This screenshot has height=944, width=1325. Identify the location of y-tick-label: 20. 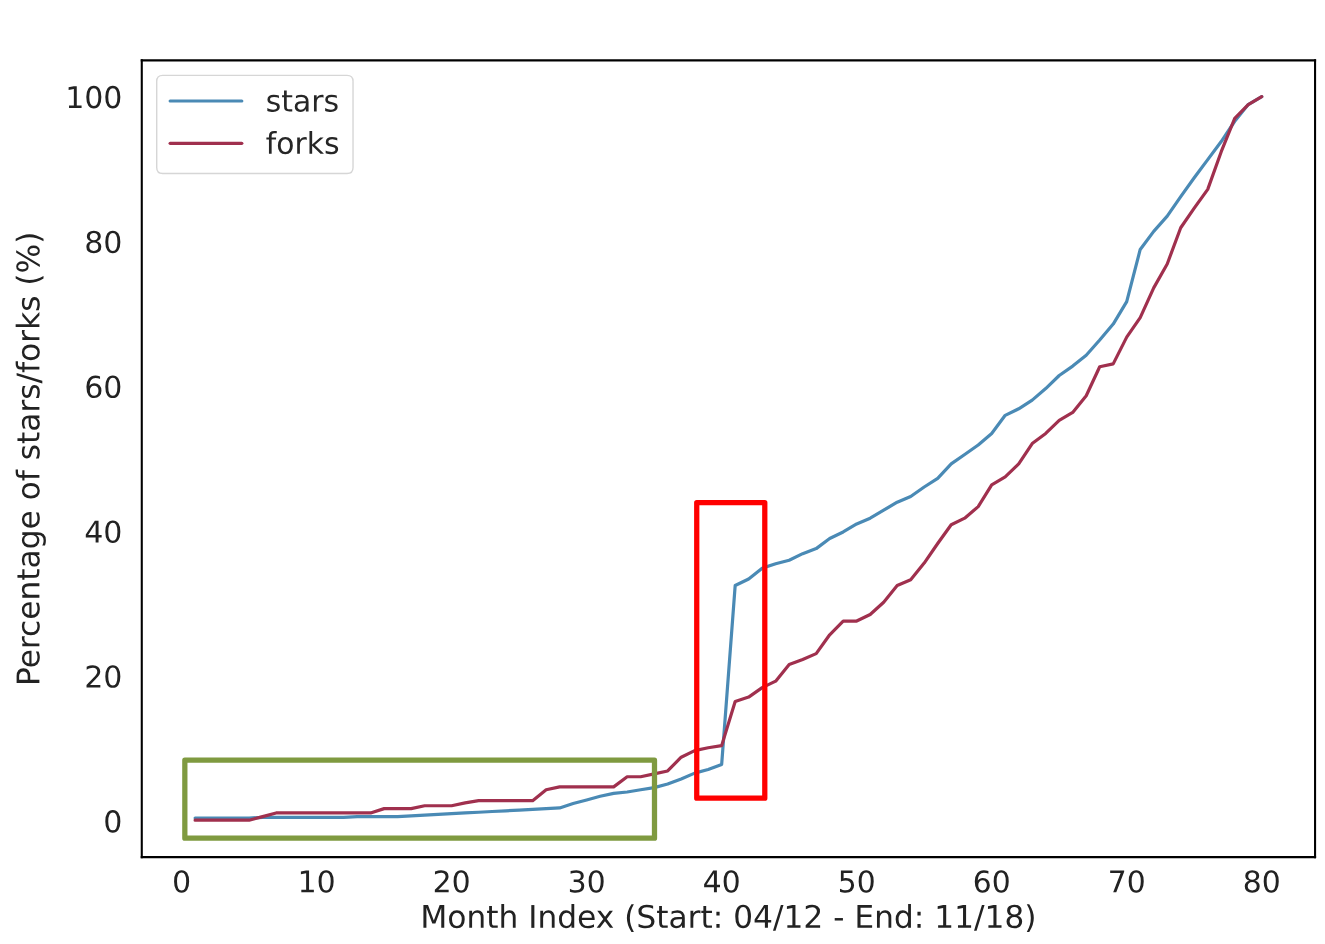
(103, 676).